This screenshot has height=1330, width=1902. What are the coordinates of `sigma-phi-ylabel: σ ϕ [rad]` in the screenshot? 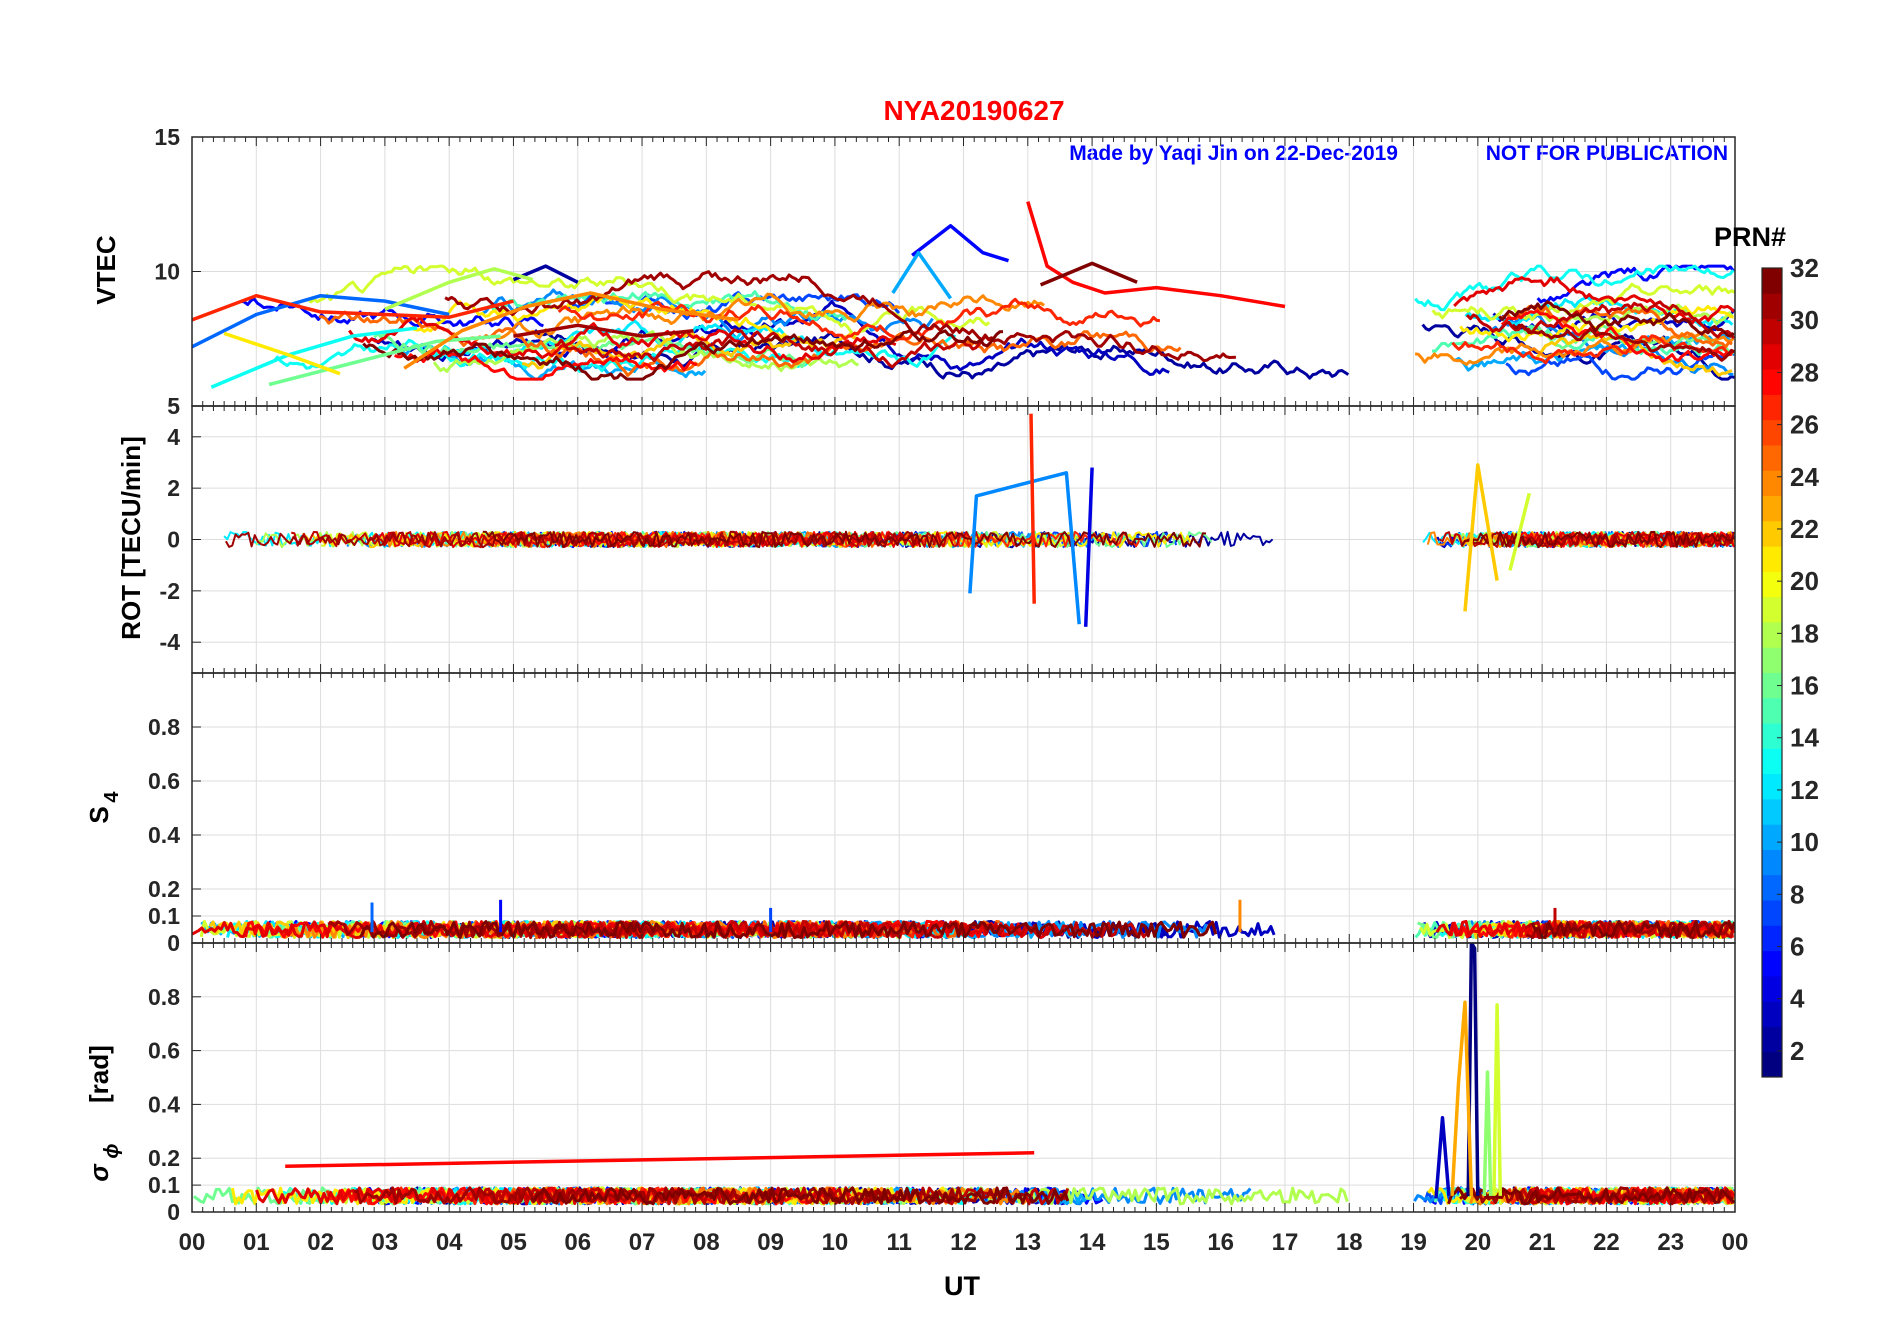 It's located at (103, 1113).